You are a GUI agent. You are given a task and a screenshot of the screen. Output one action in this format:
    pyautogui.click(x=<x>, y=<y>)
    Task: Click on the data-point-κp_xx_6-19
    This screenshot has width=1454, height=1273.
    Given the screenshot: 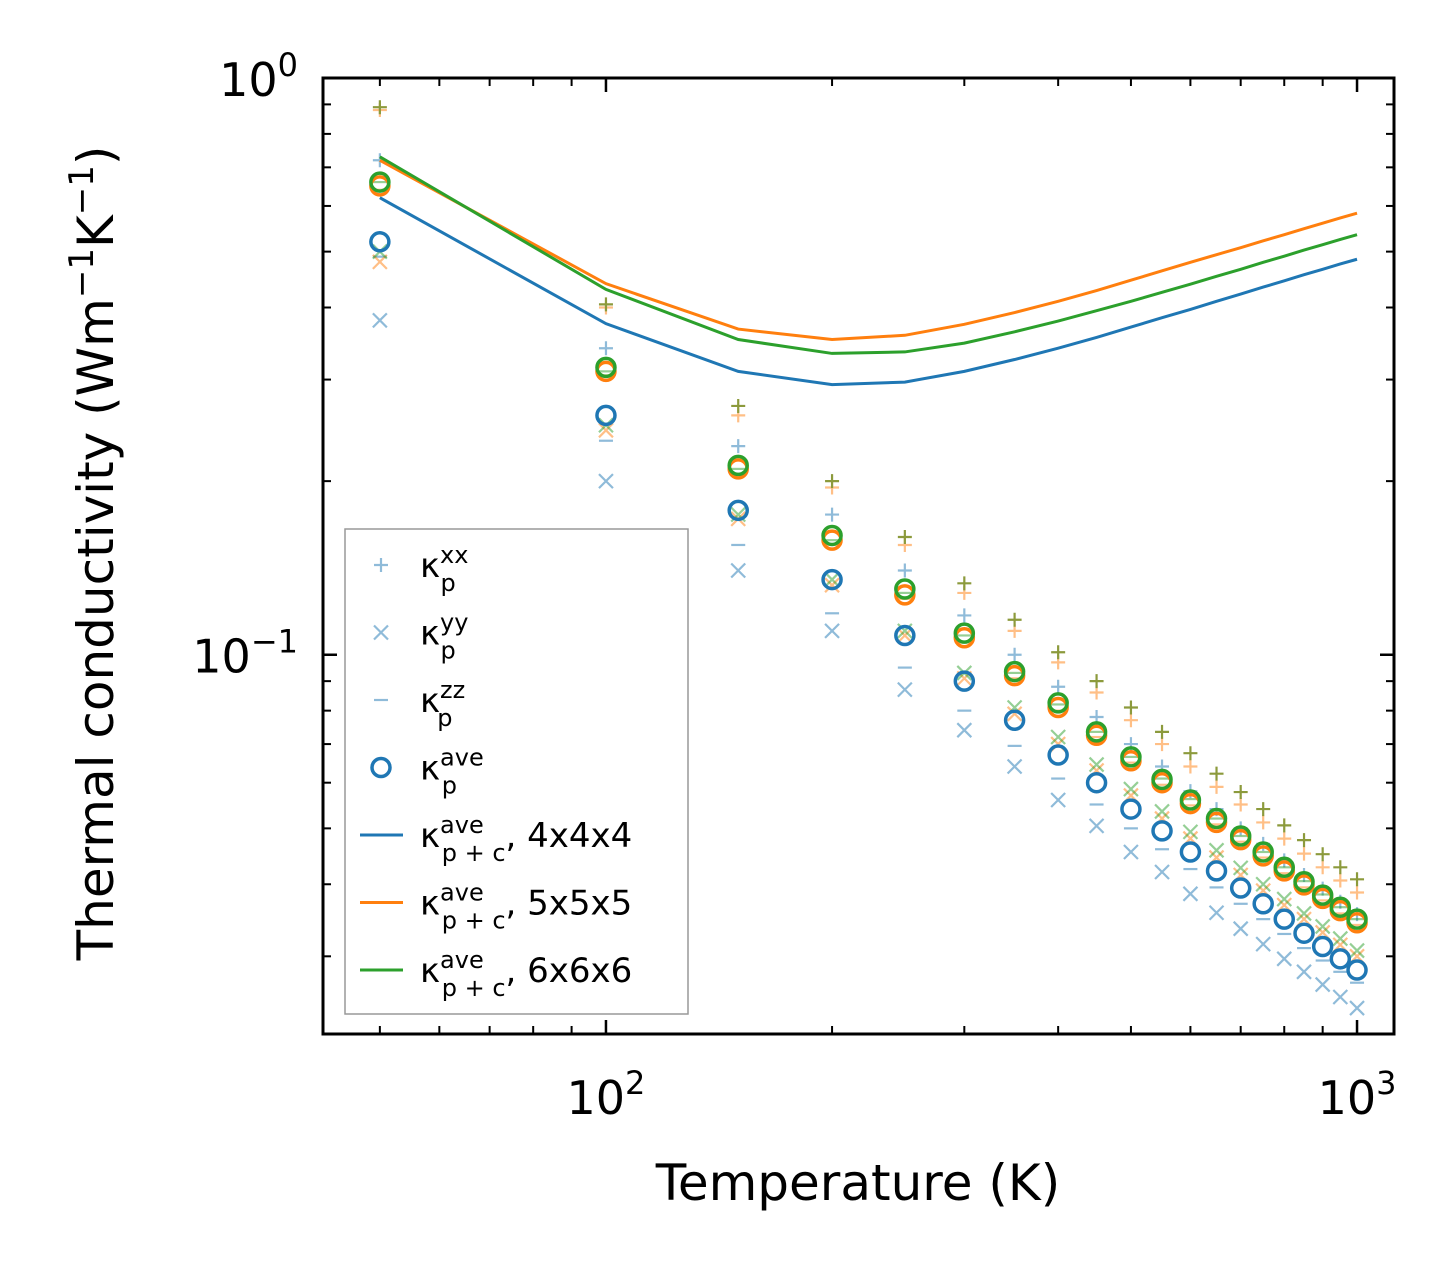 What is the action you would take?
    pyautogui.click(x=1357, y=879)
    